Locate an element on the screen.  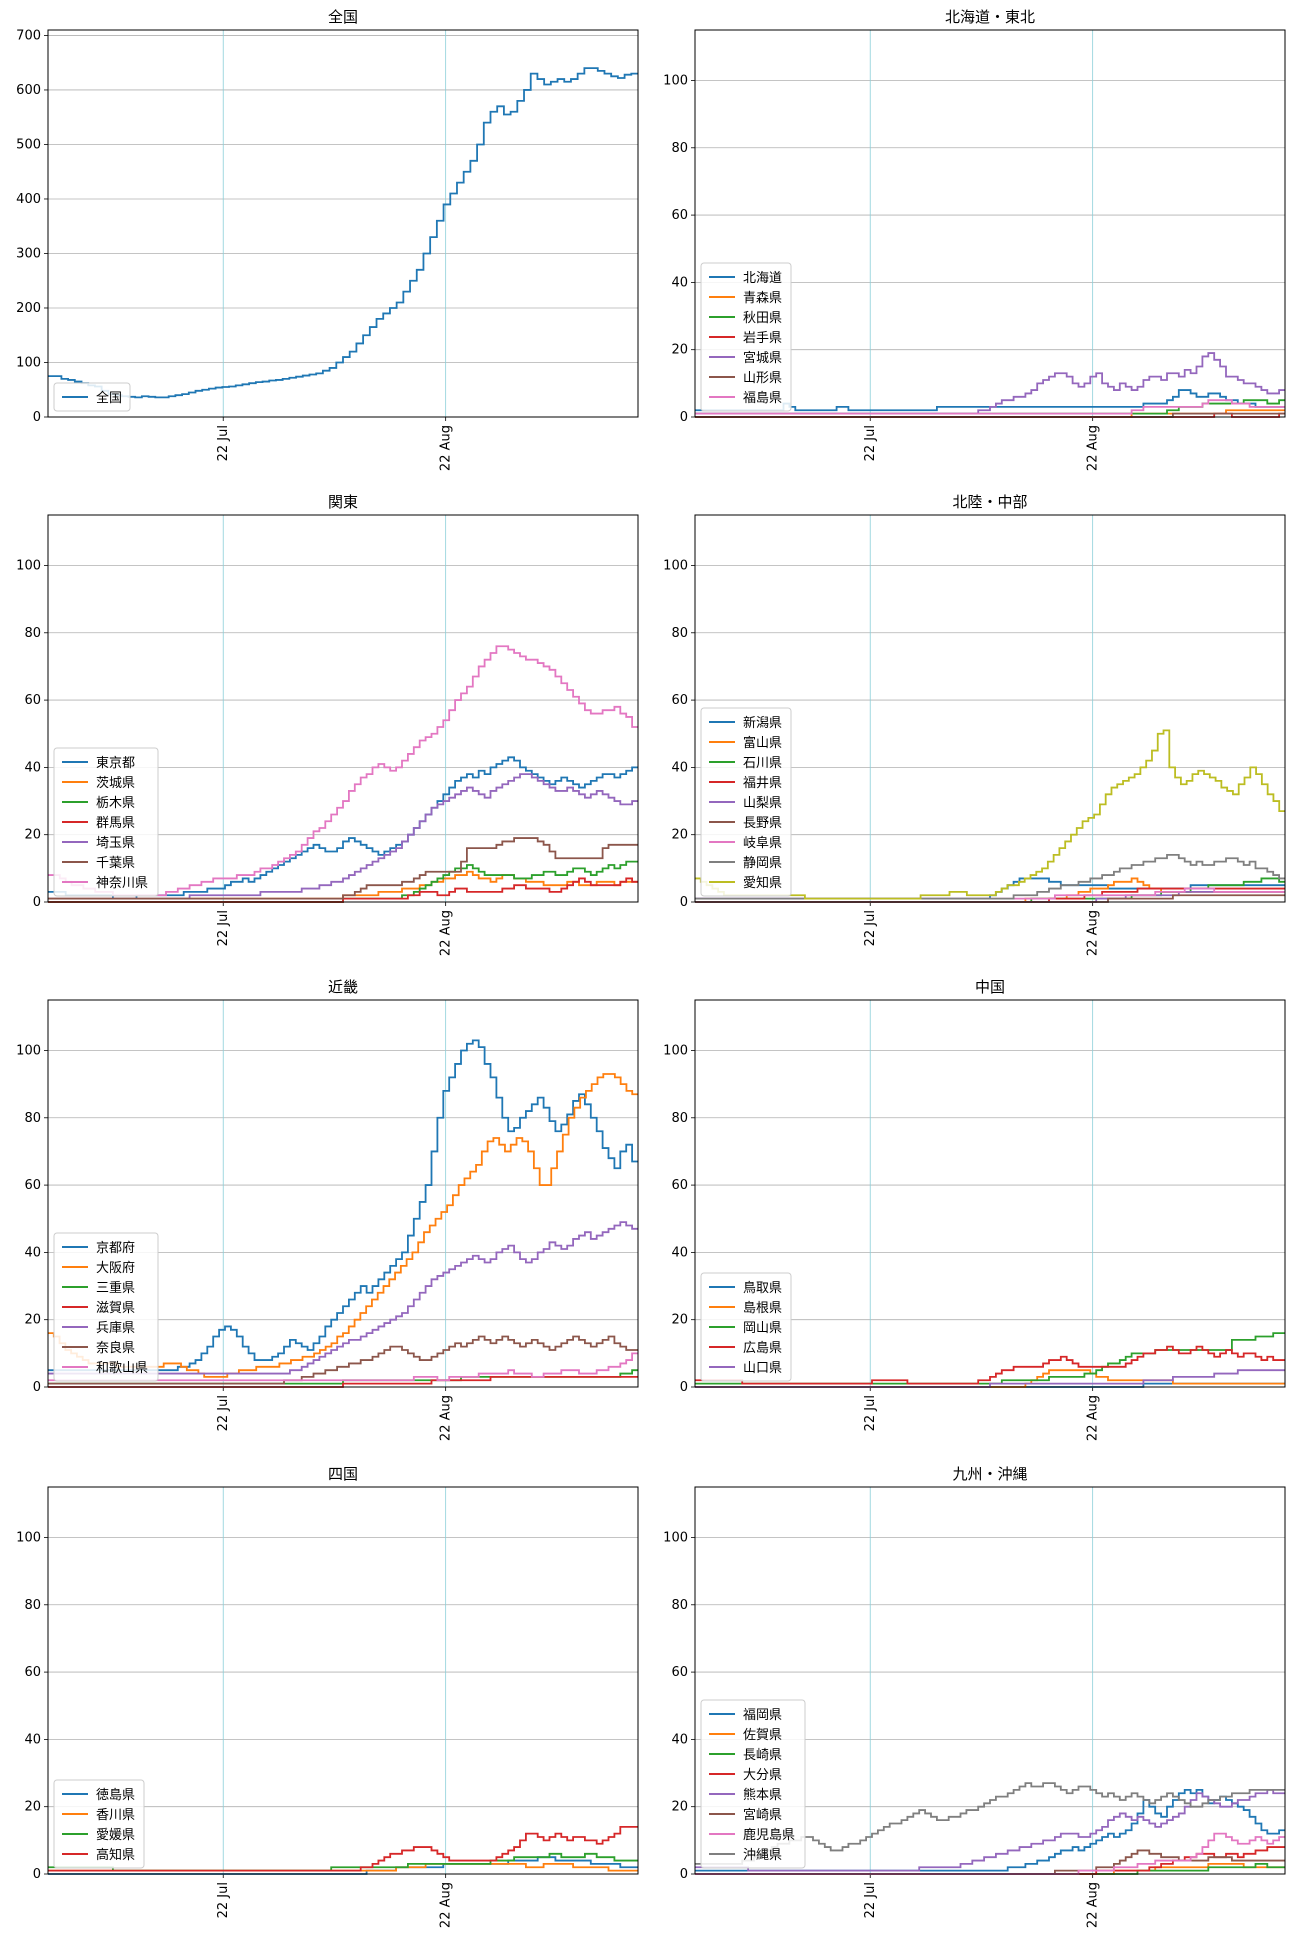
legend-label: 京都府 is located at coordinates (115, 1248).